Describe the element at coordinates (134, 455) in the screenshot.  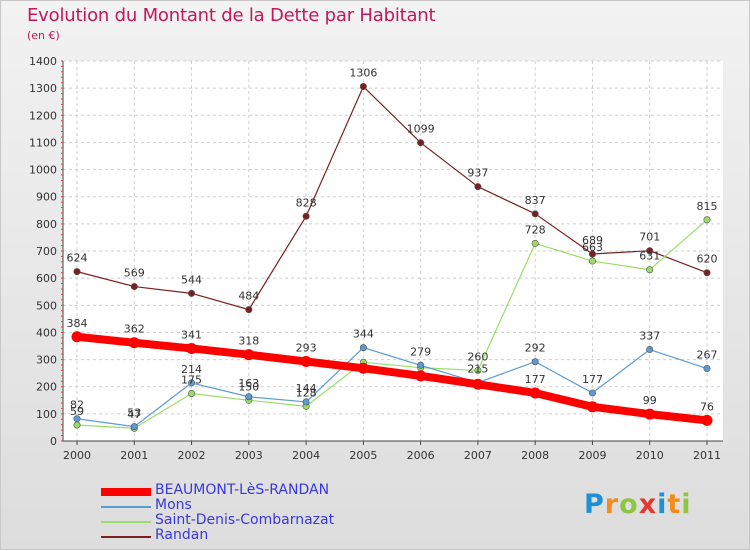
I see `x-tick-label: 2001` at that location.